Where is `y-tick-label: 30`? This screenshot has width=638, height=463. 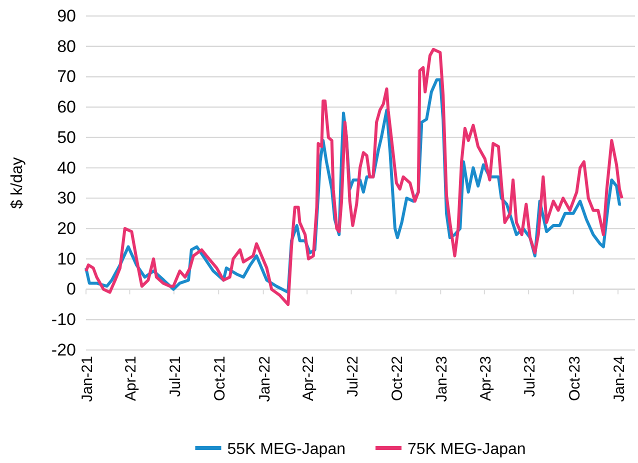
y-tick-label: 30 is located at coordinates (66, 198).